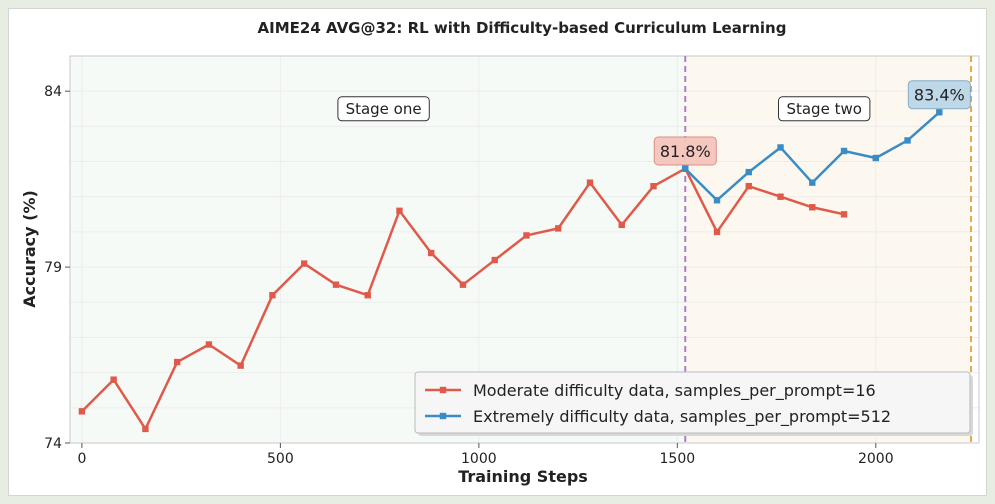 The height and width of the screenshot is (504, 995). I want to click on y-tick-label: 79, so click(53, 268).